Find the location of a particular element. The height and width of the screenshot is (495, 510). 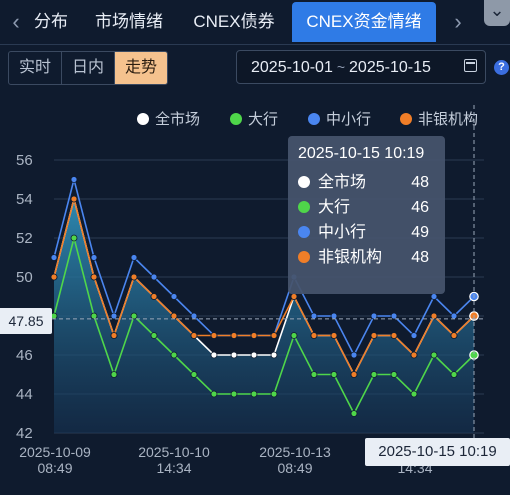

x-axis-pointer-label: 2025-10-15 10:19 is located at coordinates (437, 452).